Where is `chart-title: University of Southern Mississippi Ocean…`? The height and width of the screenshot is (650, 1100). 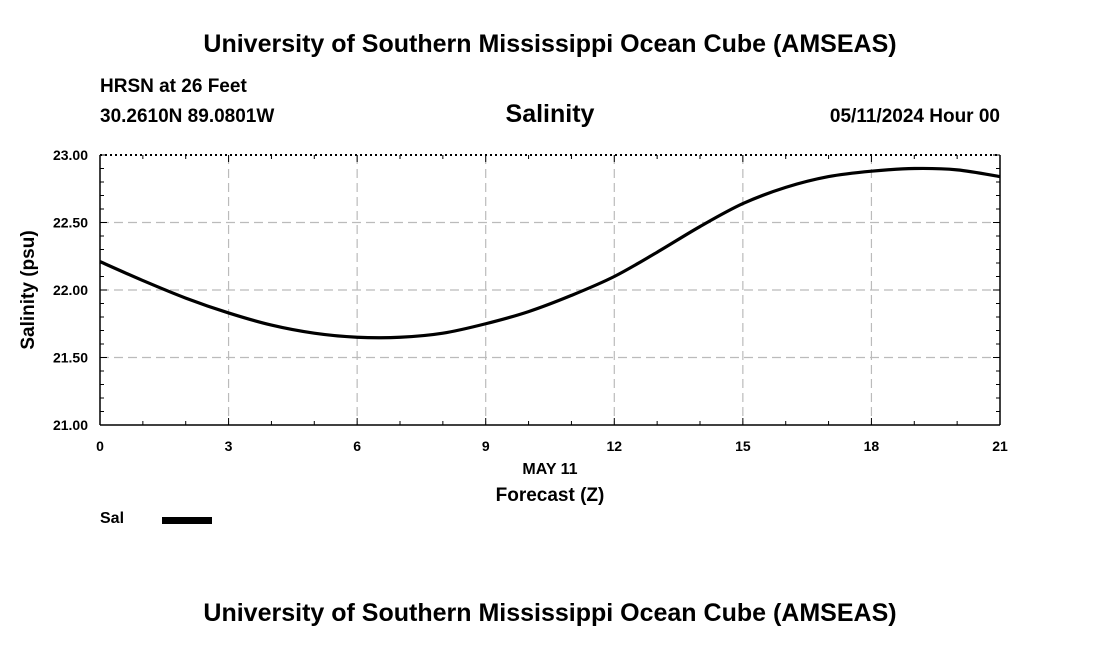
chart-title: University of Southern Mississippi Ocean… is located at coordinates (550, 44).